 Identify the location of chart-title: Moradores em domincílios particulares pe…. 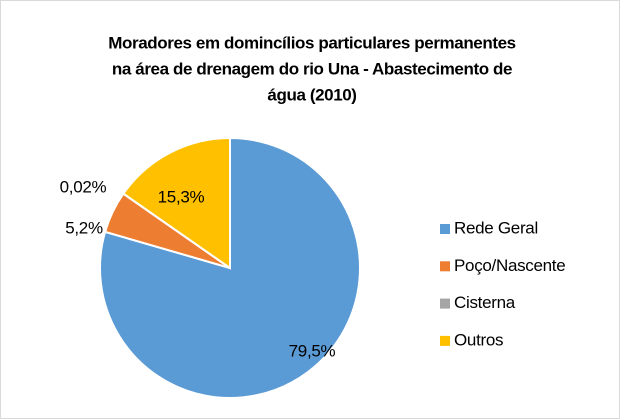
(311, 42).